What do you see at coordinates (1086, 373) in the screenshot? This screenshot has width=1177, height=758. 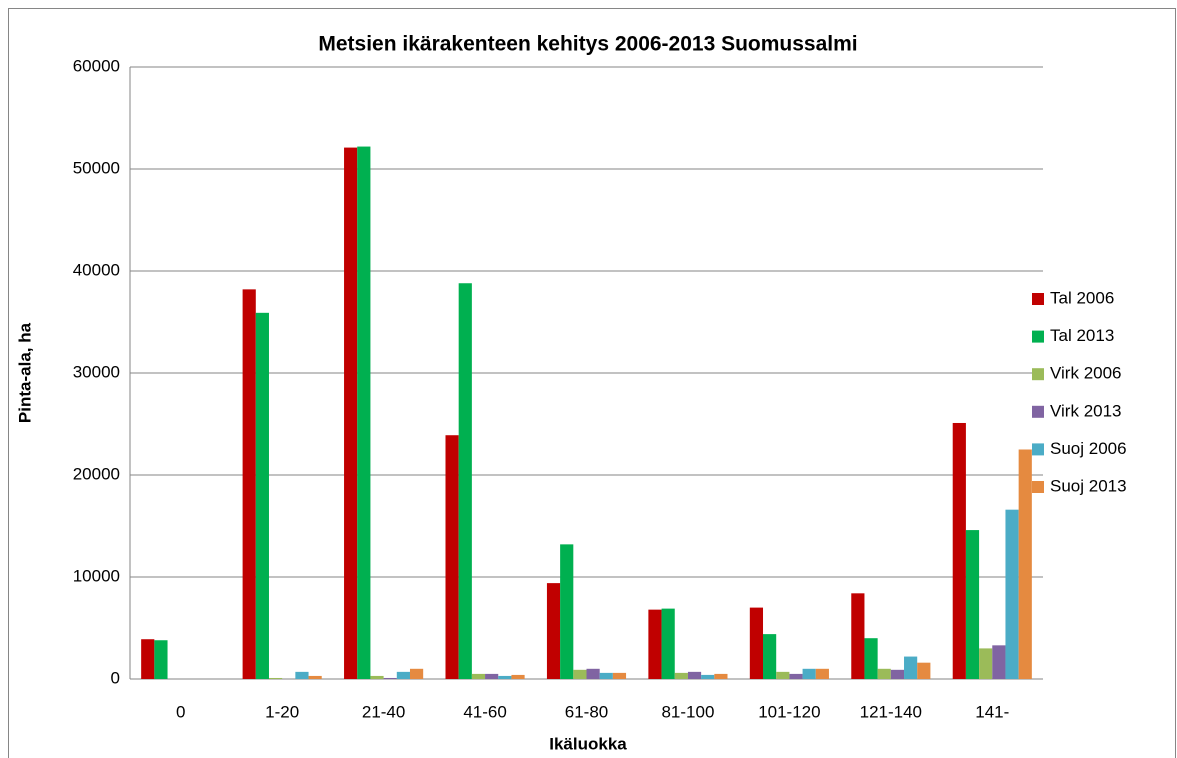 I see `legend-label: Virk 2006` at bounding box center [1086, 373].